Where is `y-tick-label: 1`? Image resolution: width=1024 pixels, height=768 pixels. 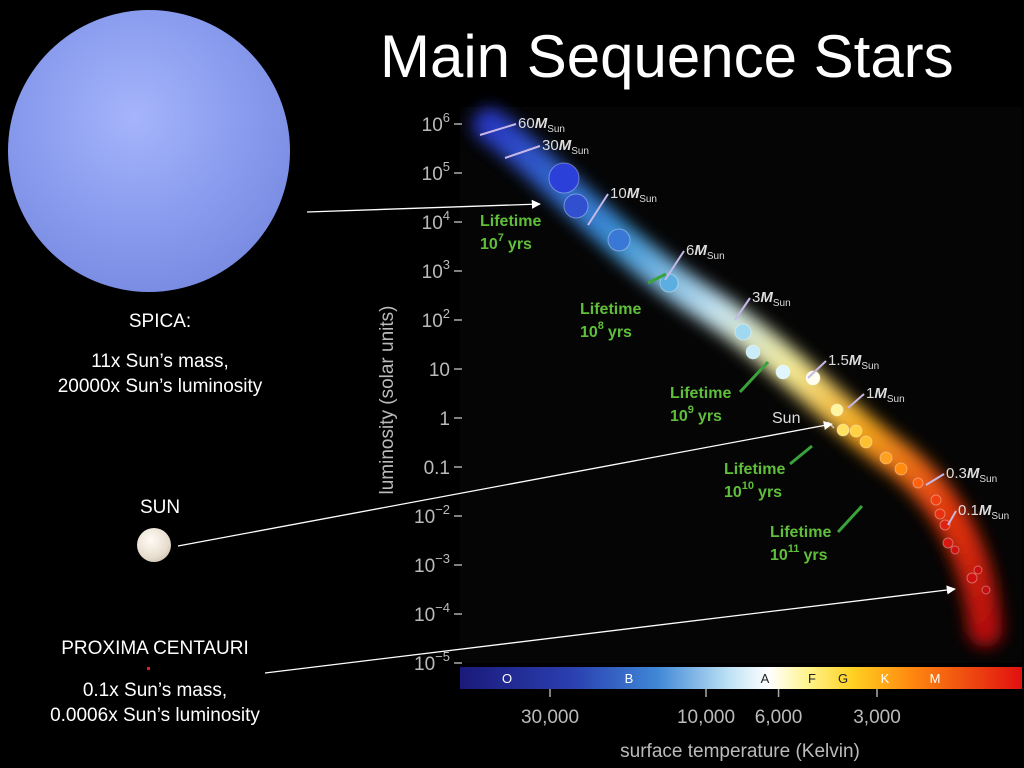
y-tick-label: 1 is located at coordinates (444, 419).